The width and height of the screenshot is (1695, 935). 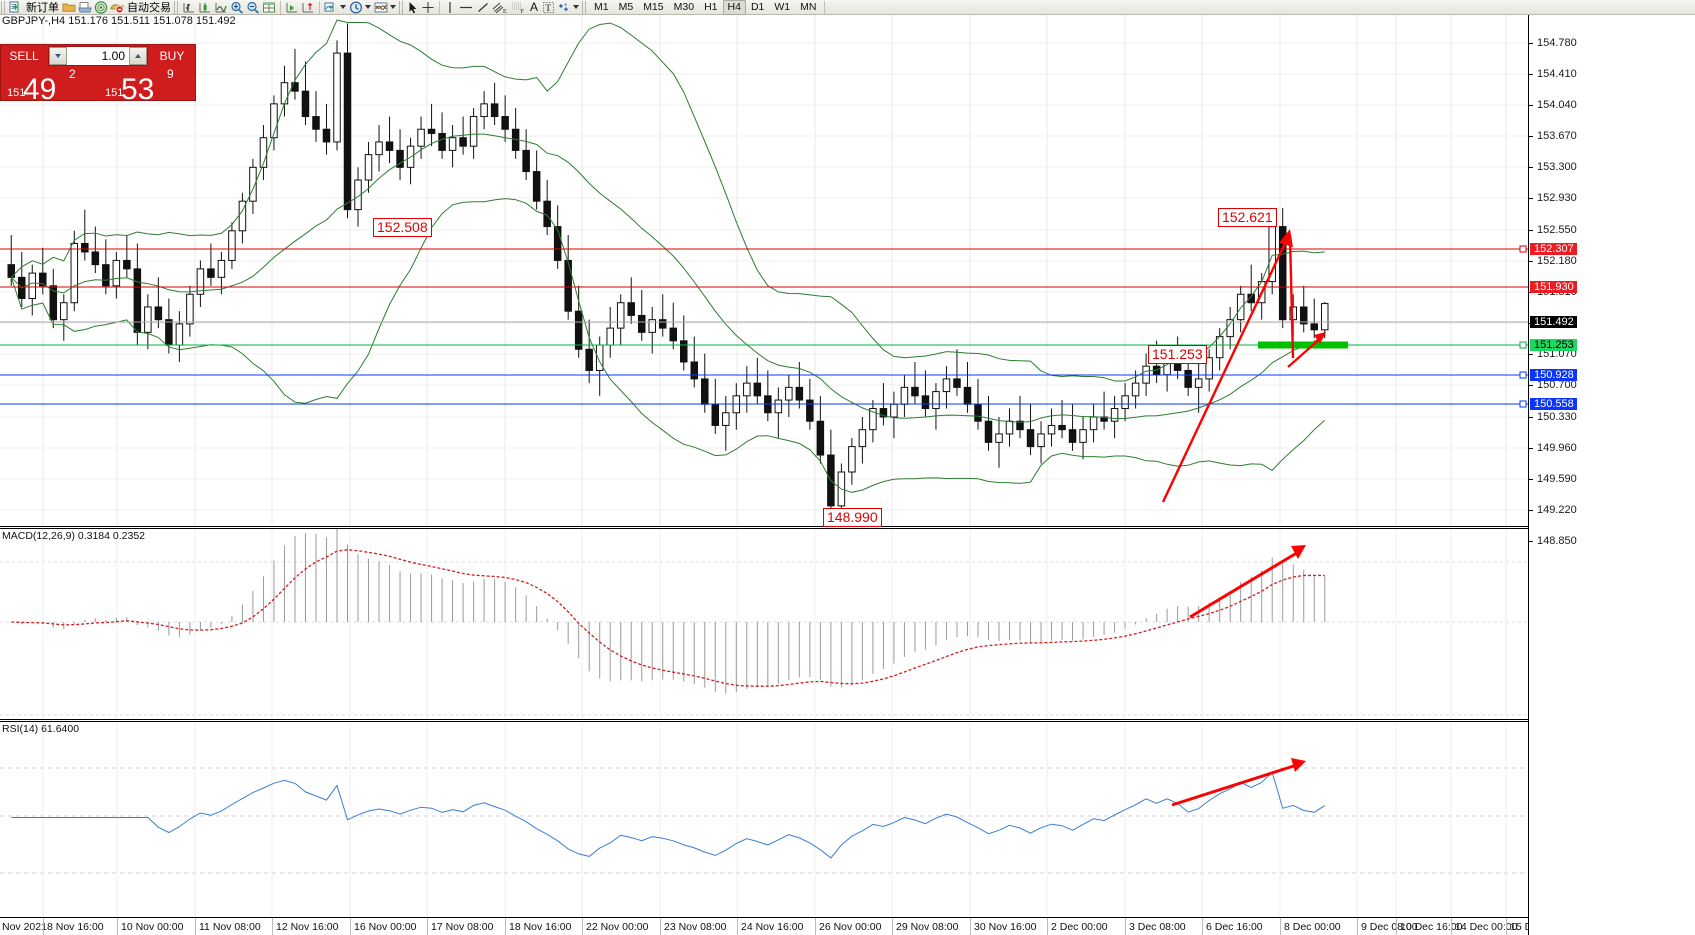 I want to click on sell-button: SELL, so click(x=24, y=56).